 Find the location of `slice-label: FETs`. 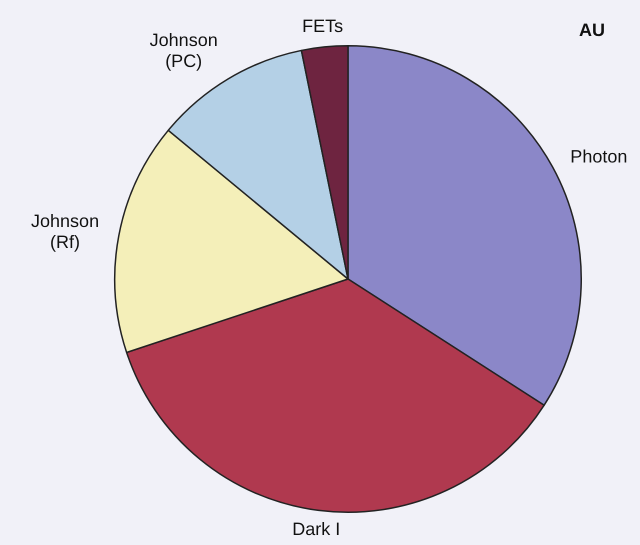

slice-label: FETs is located at coordinates (323, 26).